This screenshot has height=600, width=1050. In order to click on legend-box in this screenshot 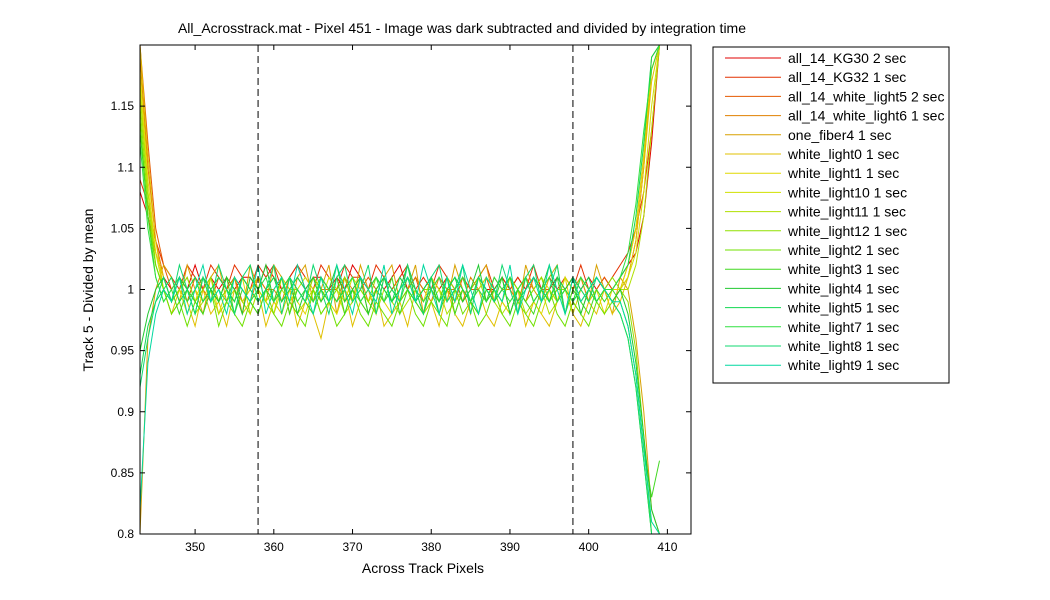, I will do `click(831, 215)`.